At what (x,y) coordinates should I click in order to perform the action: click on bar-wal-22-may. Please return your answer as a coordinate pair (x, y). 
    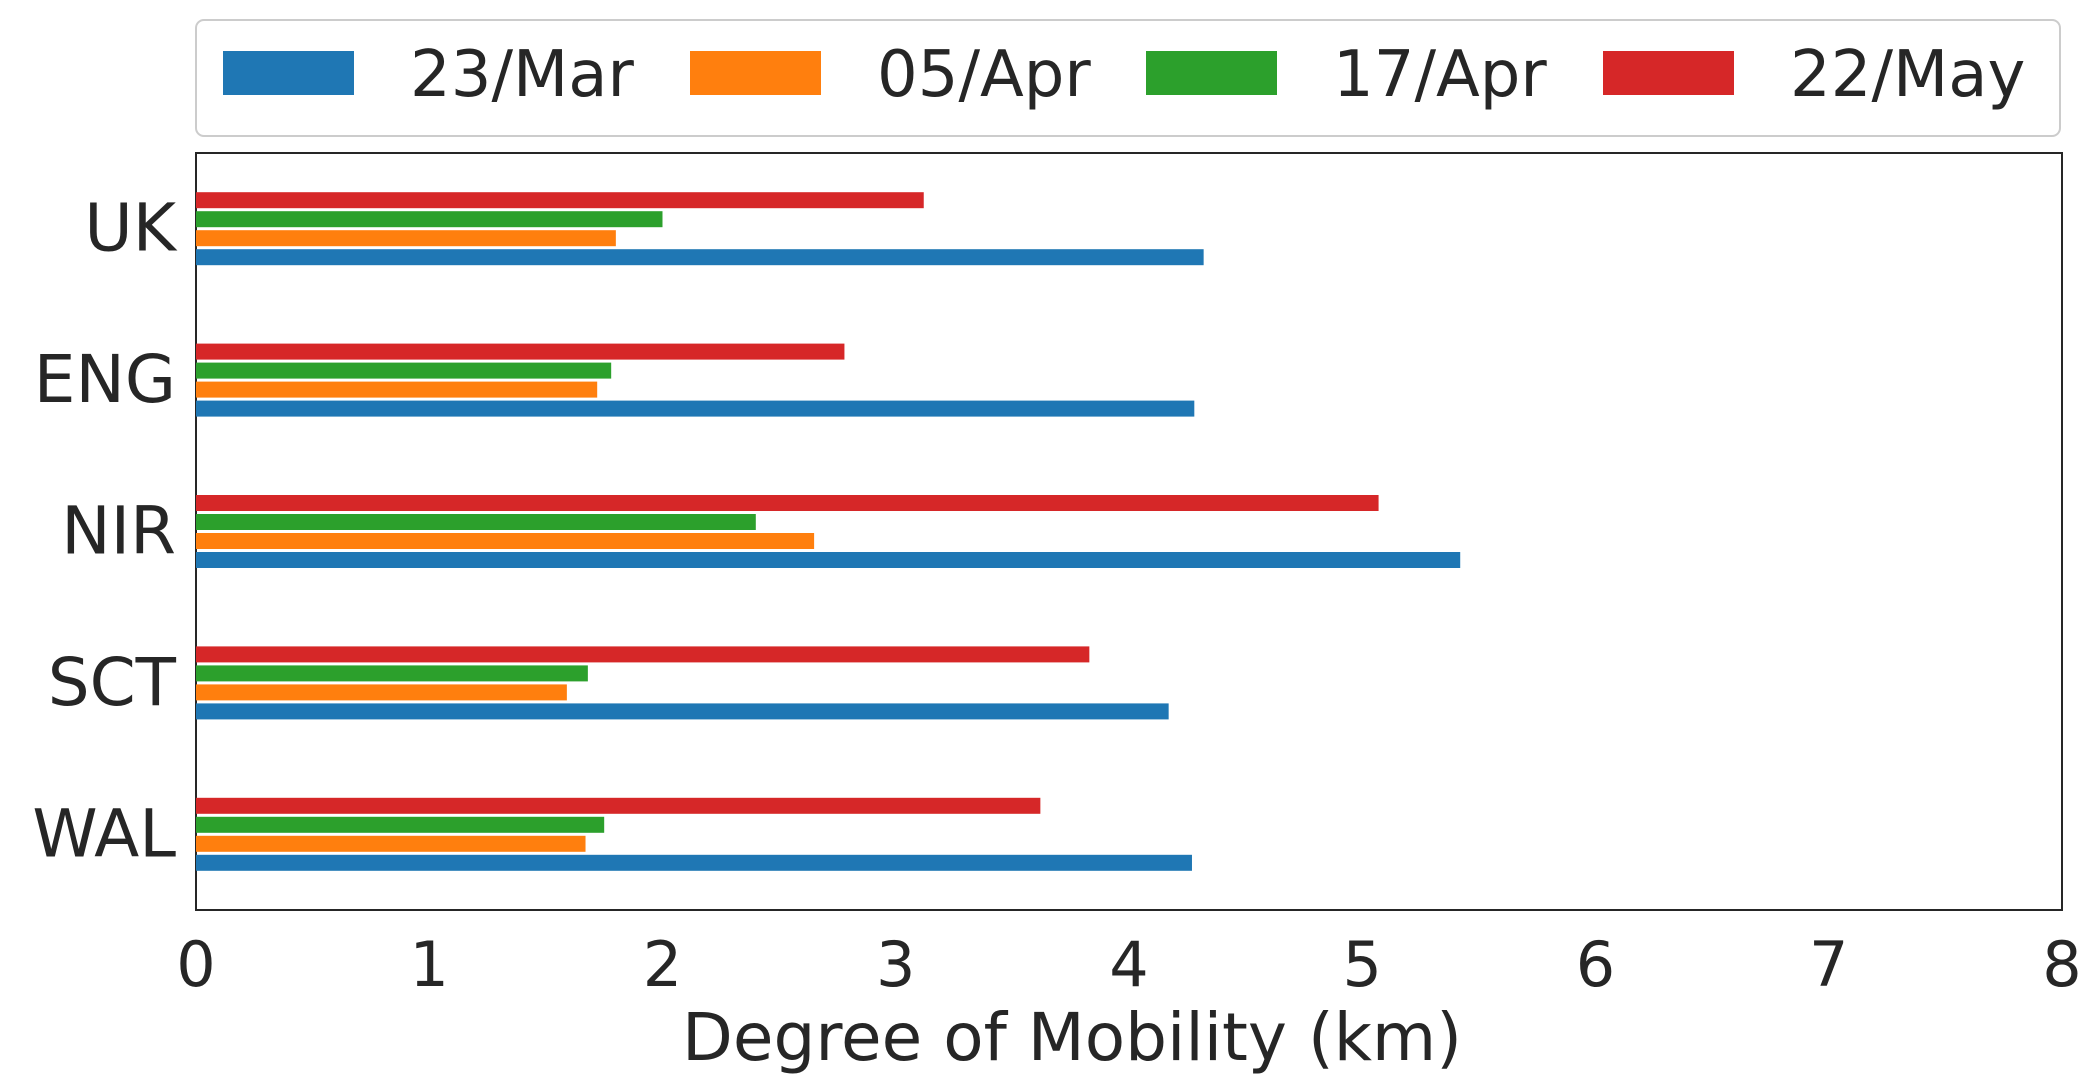
    Looking at the image, I should click on (618, 805).